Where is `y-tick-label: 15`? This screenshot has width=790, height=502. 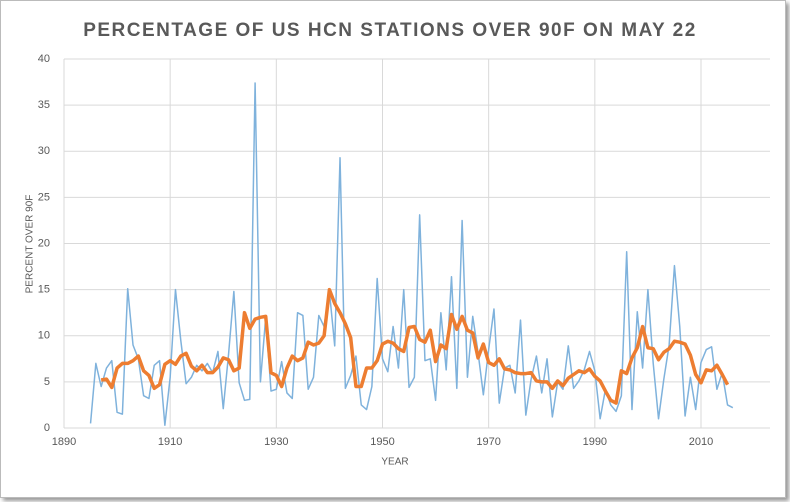 y-tick-label: 15 is located at coordinates (44, 290).